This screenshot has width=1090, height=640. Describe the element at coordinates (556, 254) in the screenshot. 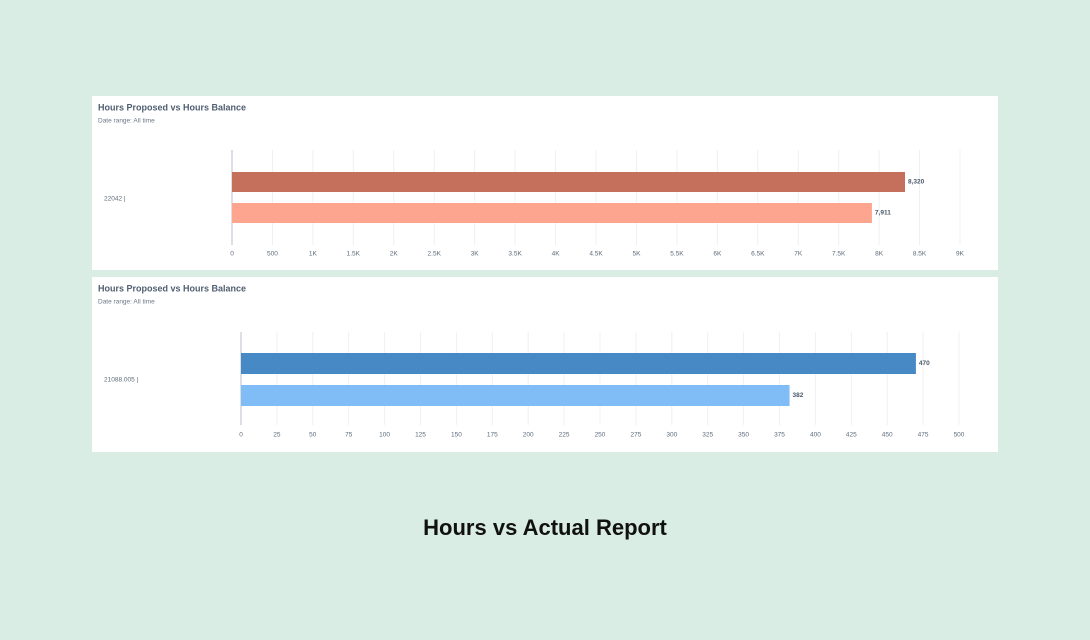

I see `x-tick-label: 4K` at that location.